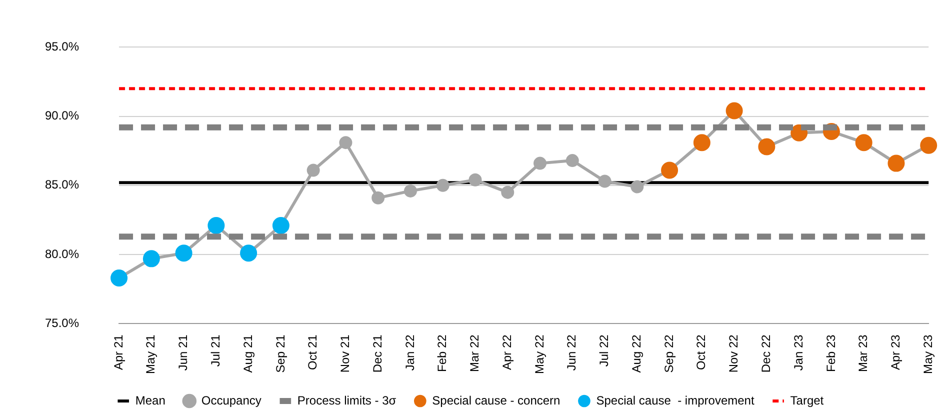  I want to click on x-tick-label: Apr 21, so click(118, 352).